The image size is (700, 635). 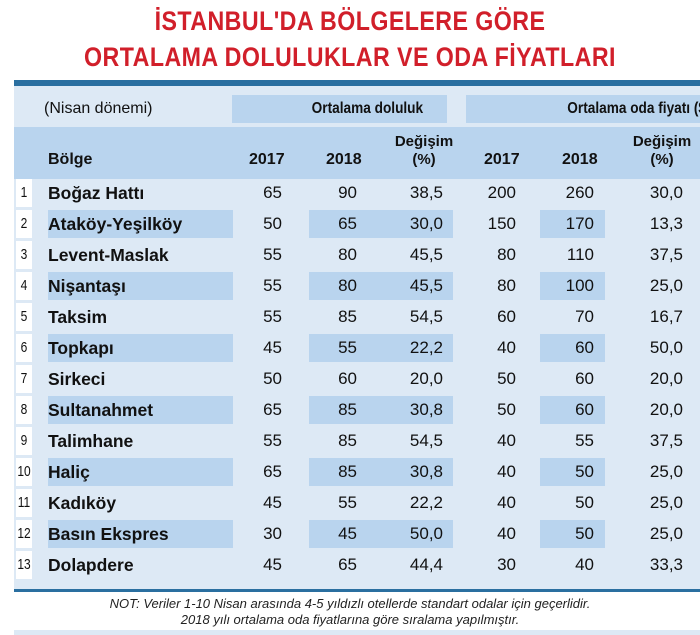 What do you see at coordinates (101, 410) in the screenshot?
I see `region-name: Sultanahmet` at bounding box center [101, 410].